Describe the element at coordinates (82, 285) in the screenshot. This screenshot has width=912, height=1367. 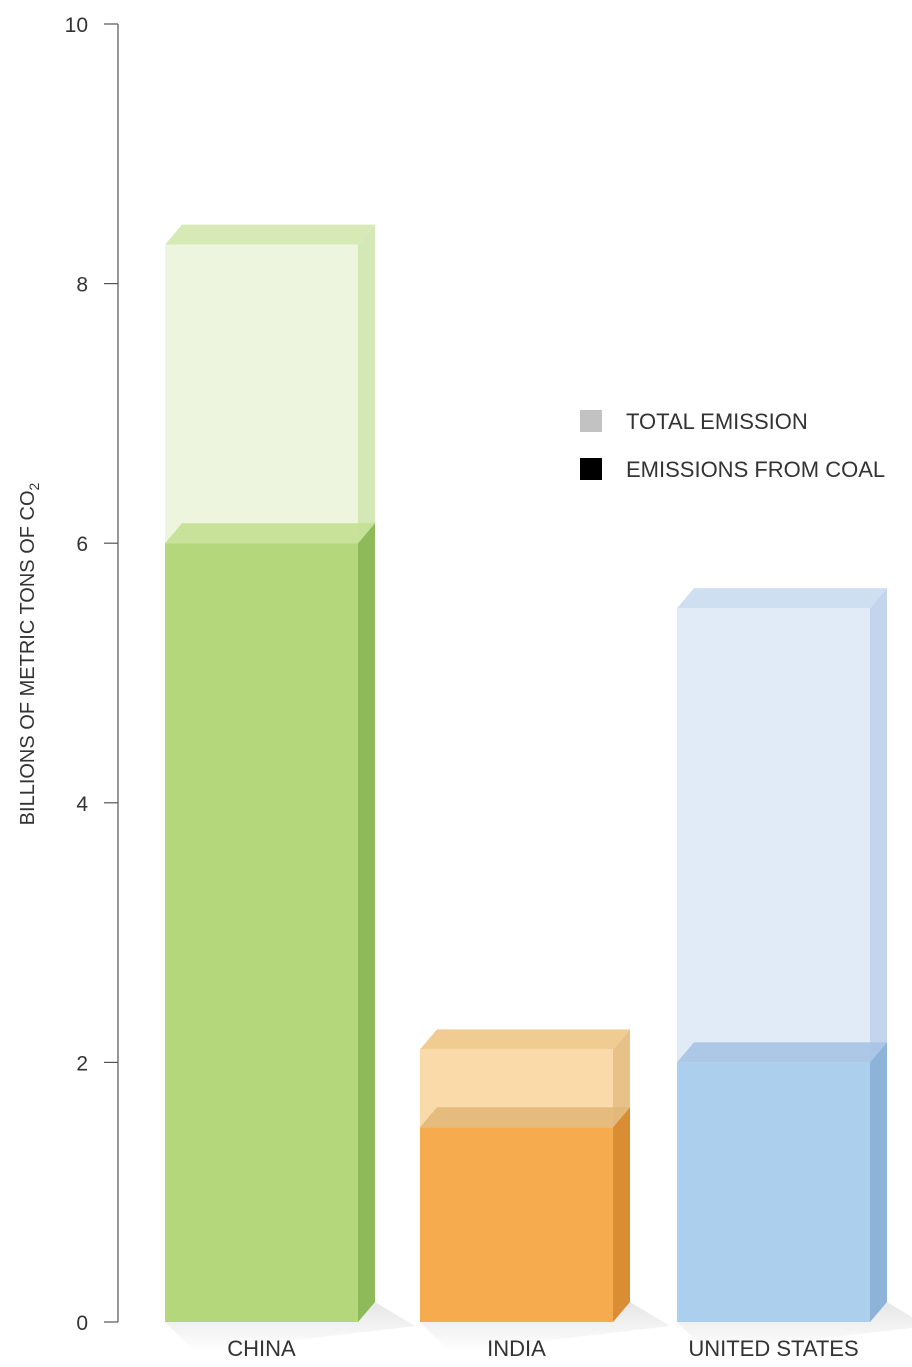
I see `y-tick-label: 8` at that location.